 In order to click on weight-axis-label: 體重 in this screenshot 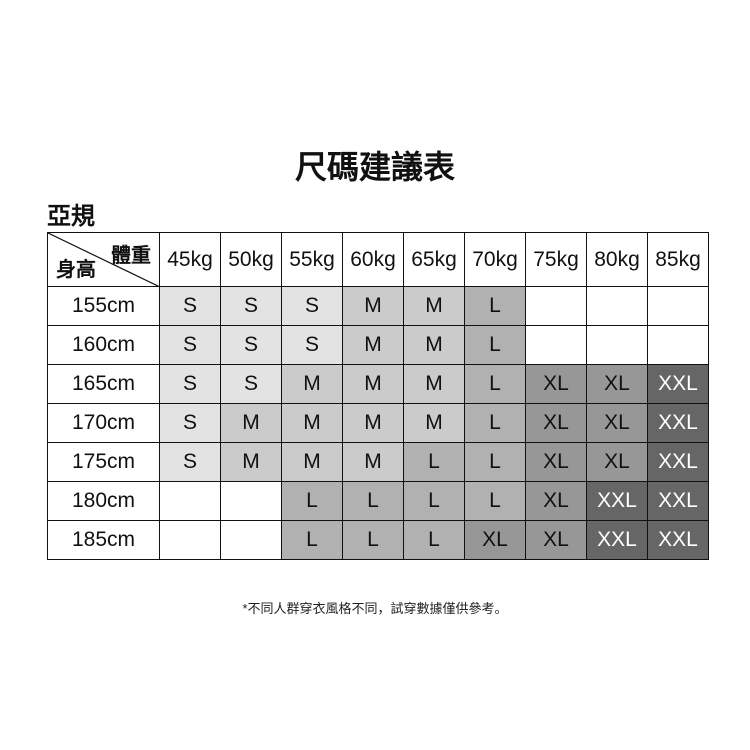, I will do `click(131, 256)`.